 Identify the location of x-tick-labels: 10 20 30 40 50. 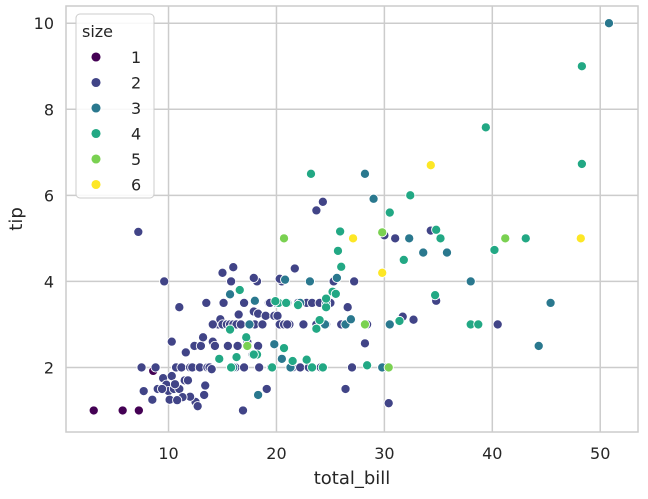
(384, 453).